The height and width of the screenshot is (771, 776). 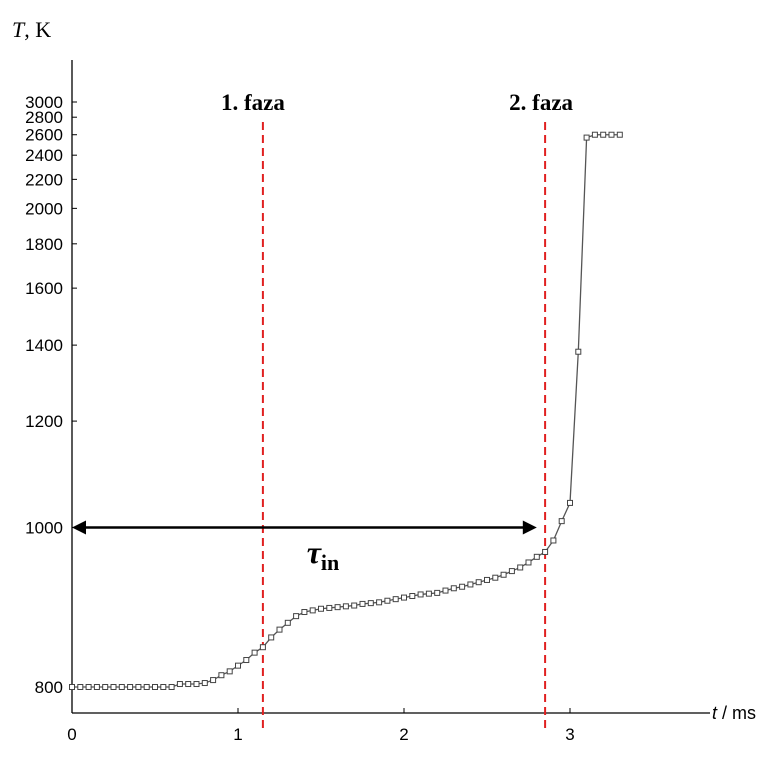 I want to click on phase1-label: 1. faza, so click(x=253, y=102).